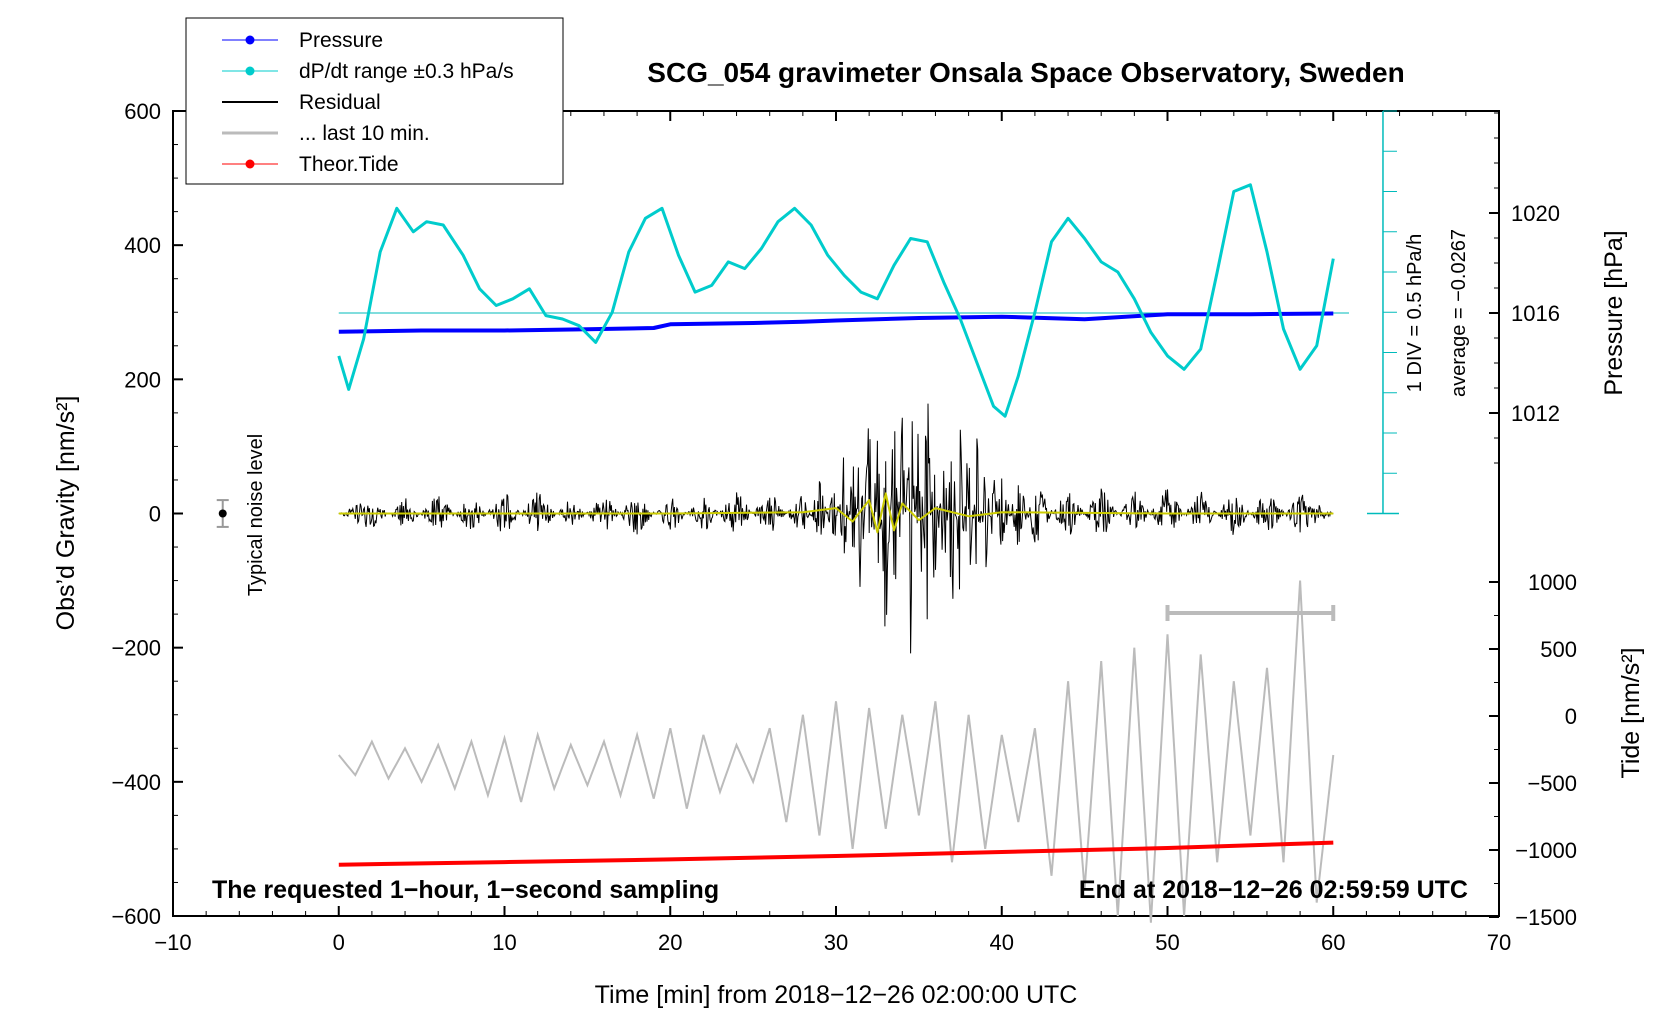  Describe the element at coordinates (1546, 917) in the screenshot. I see `tide-tick-label: −1500` at that location.